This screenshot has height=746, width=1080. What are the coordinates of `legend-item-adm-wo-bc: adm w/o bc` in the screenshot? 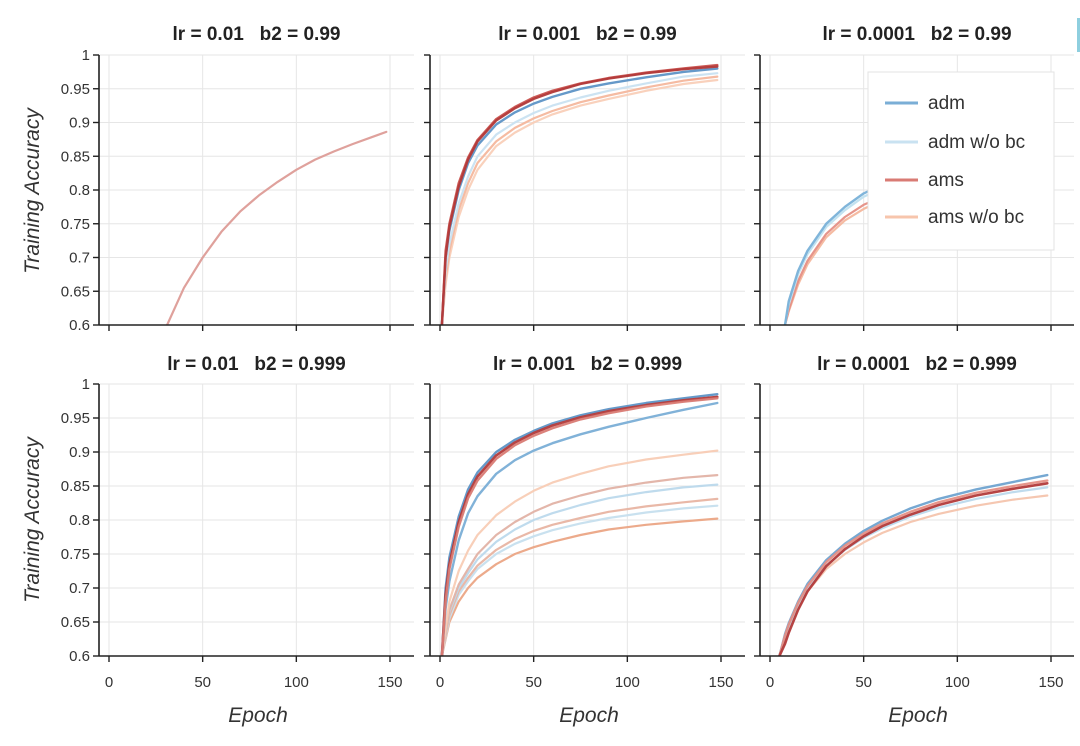 It's located at (955, 142).